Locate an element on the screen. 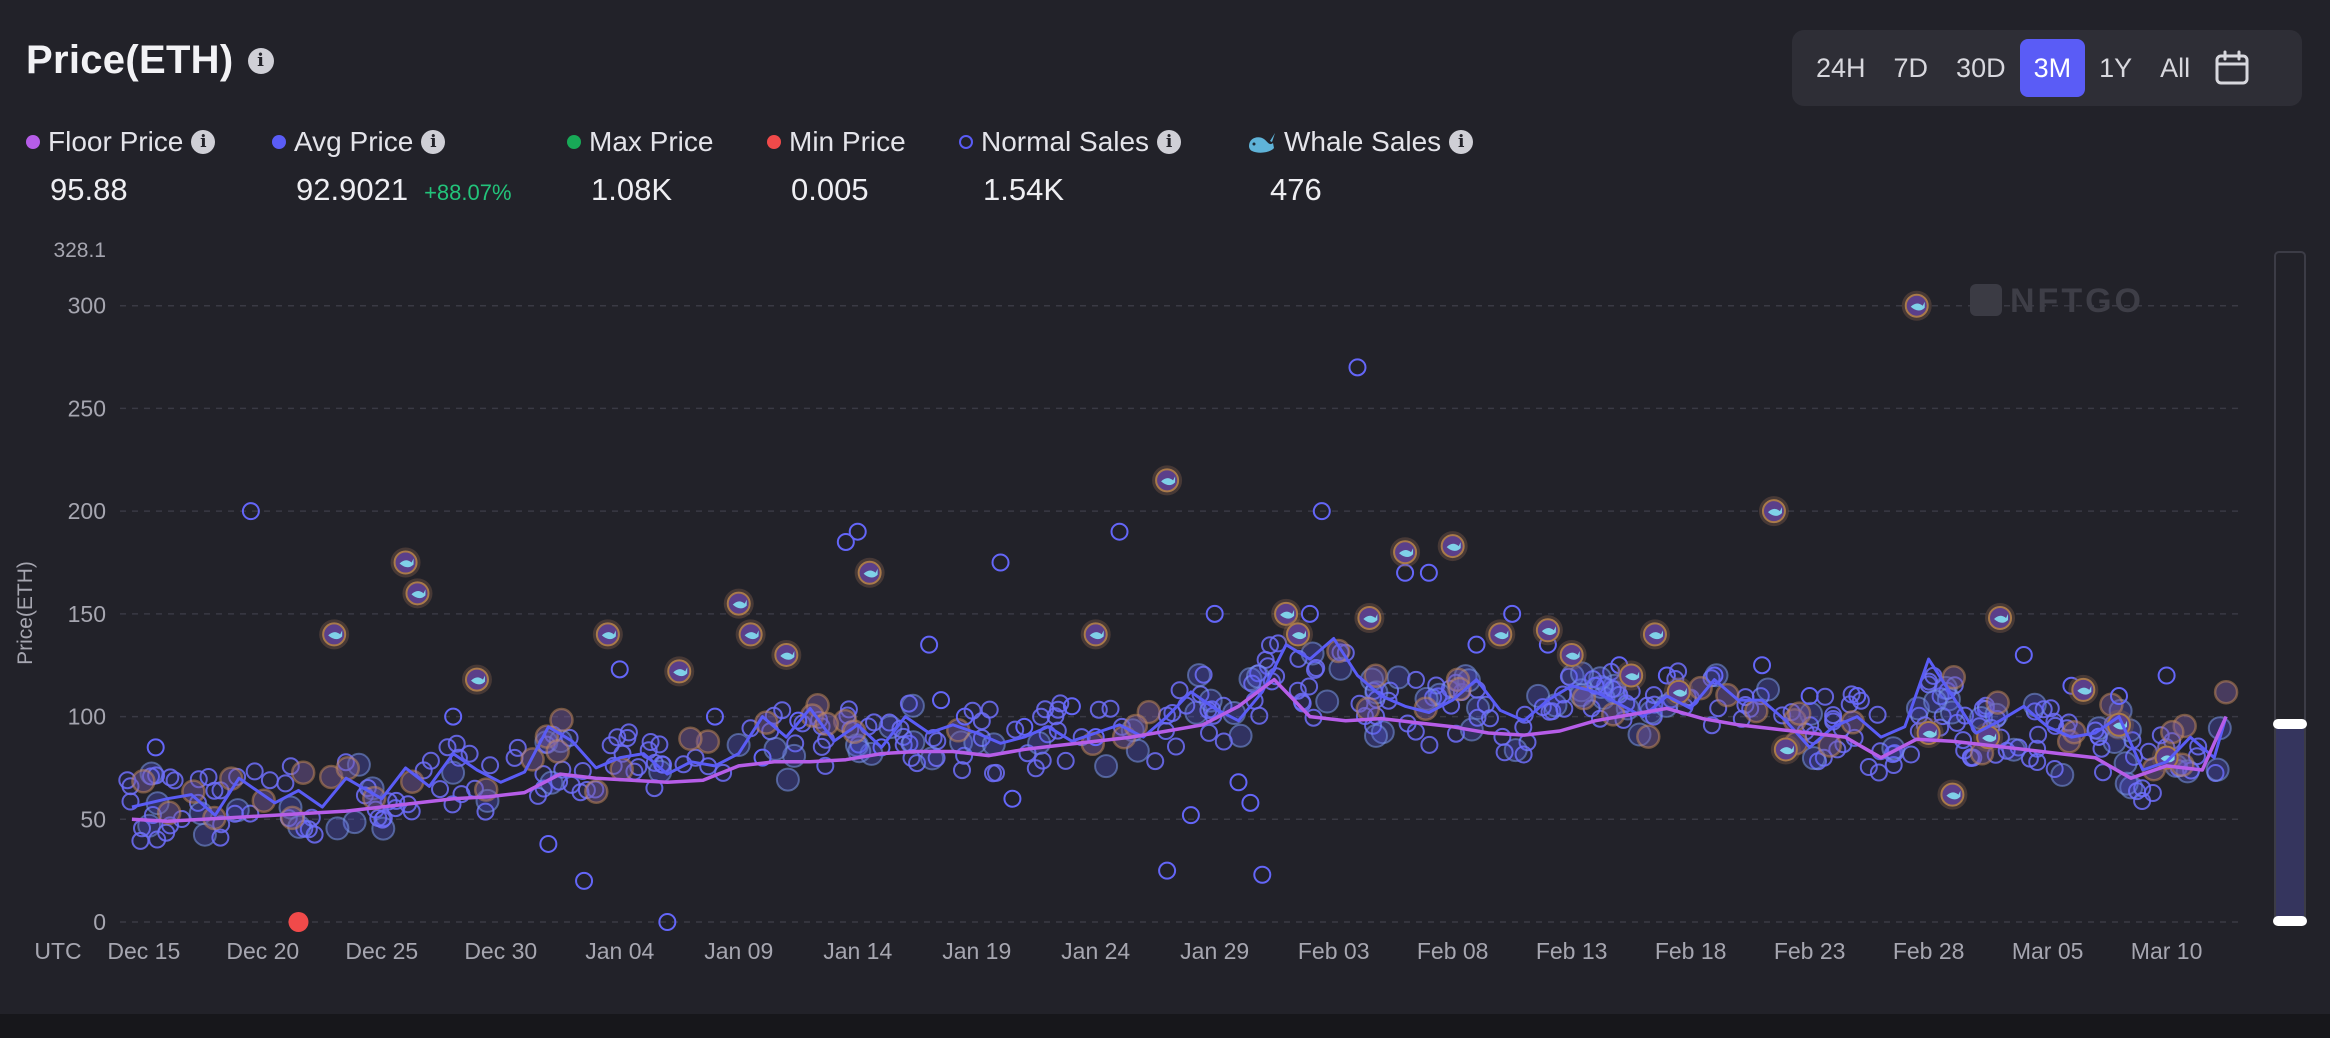 The width and height of the screenshot is (2330, 1038). range-3m-button: 3M is located at coordinates (2052, 68).